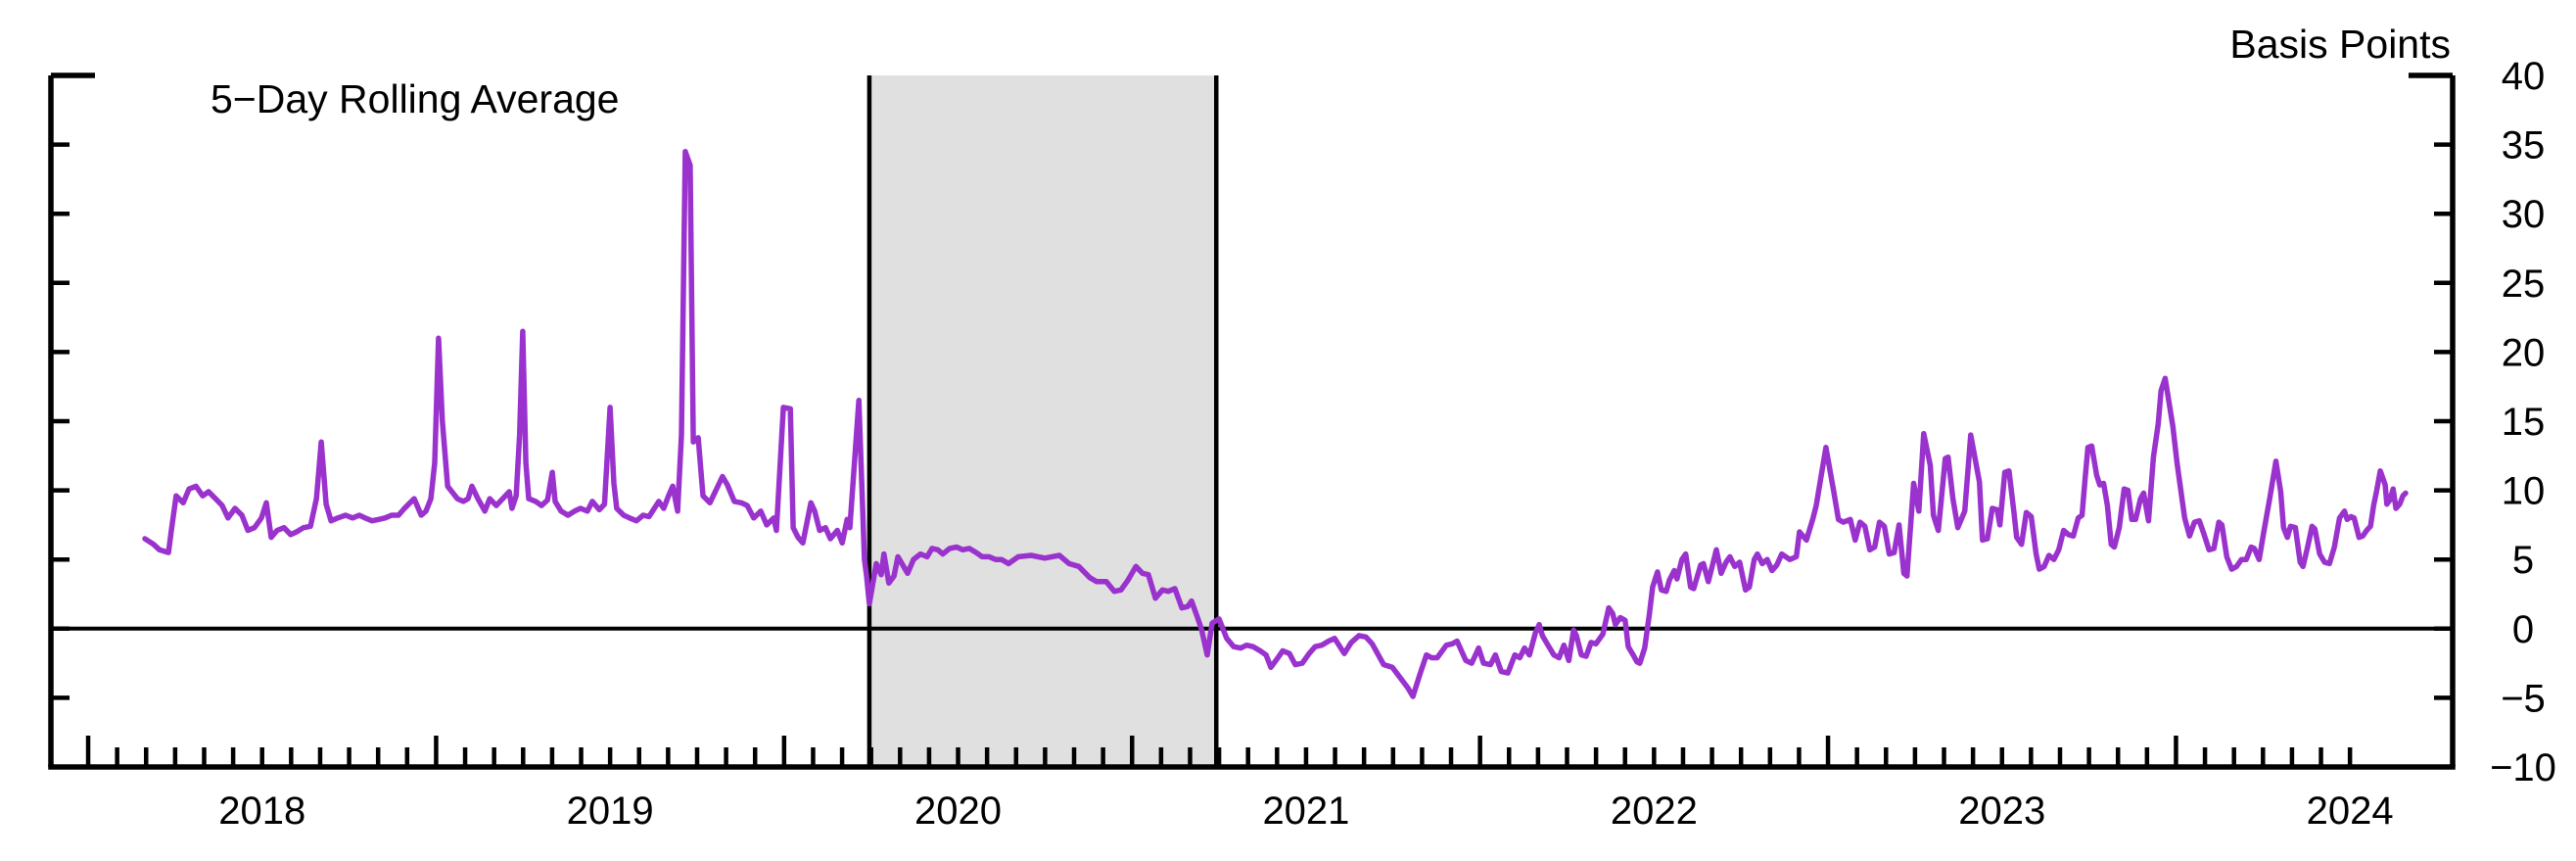 The height and width of the screenshot is (861, 2576). I want to click on x-axis-year-label: 2019, so click(611, 811).